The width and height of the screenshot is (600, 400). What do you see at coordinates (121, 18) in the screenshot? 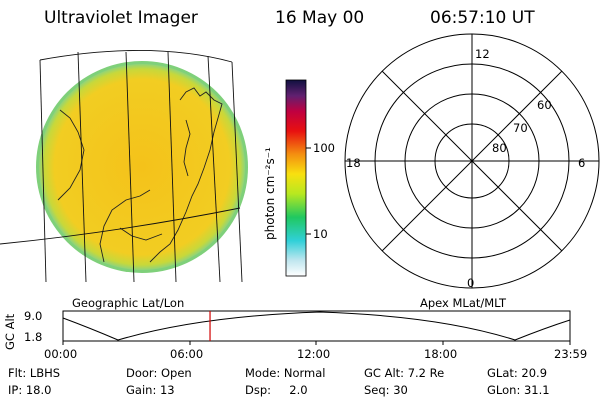
I see `instrument-title: Ultraviolet Imager` at bounding box center [121, 18].